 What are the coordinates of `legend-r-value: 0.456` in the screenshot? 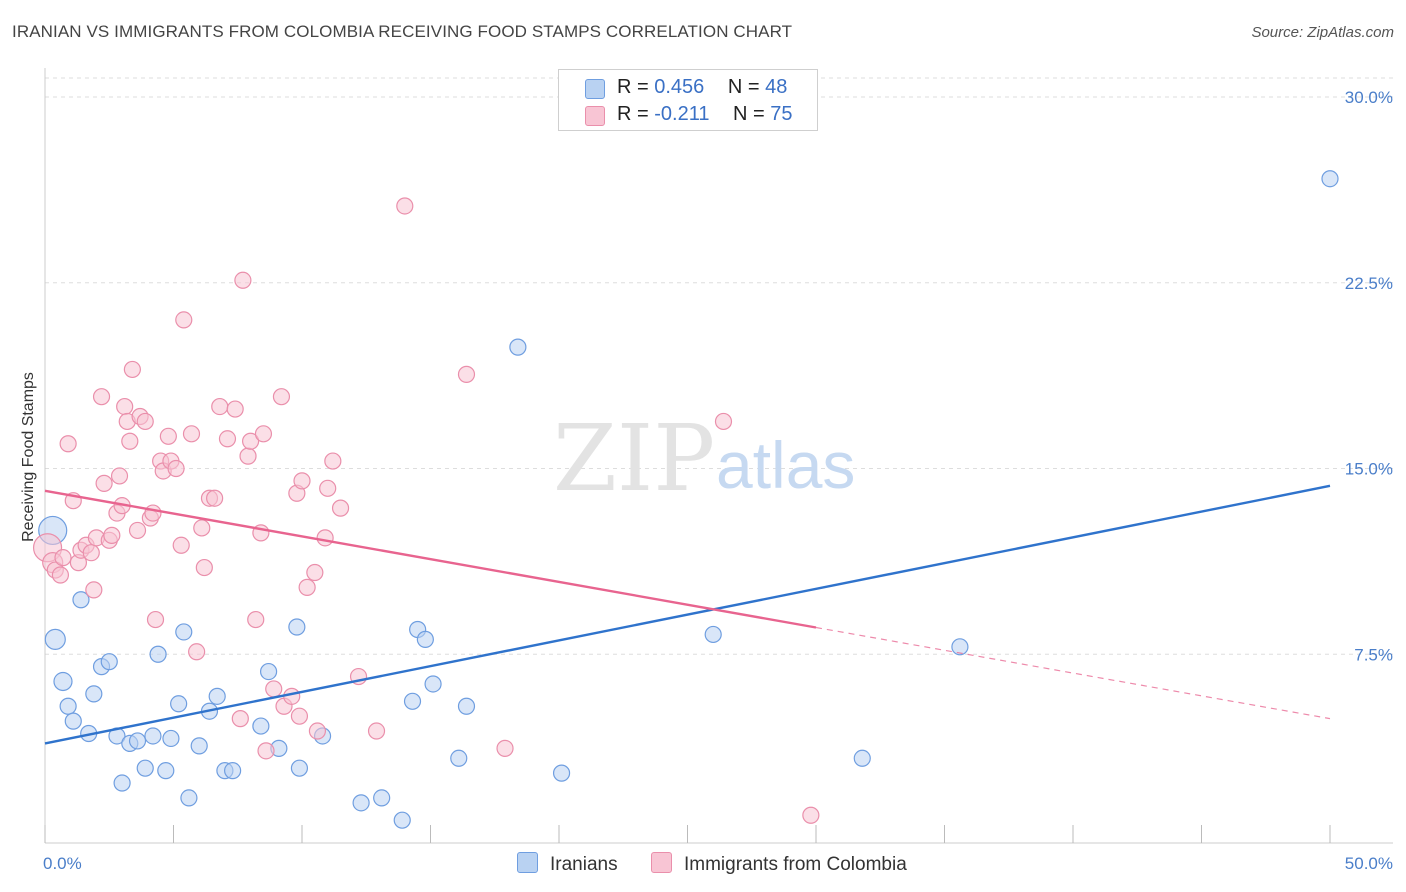 It's located at (679, 87).